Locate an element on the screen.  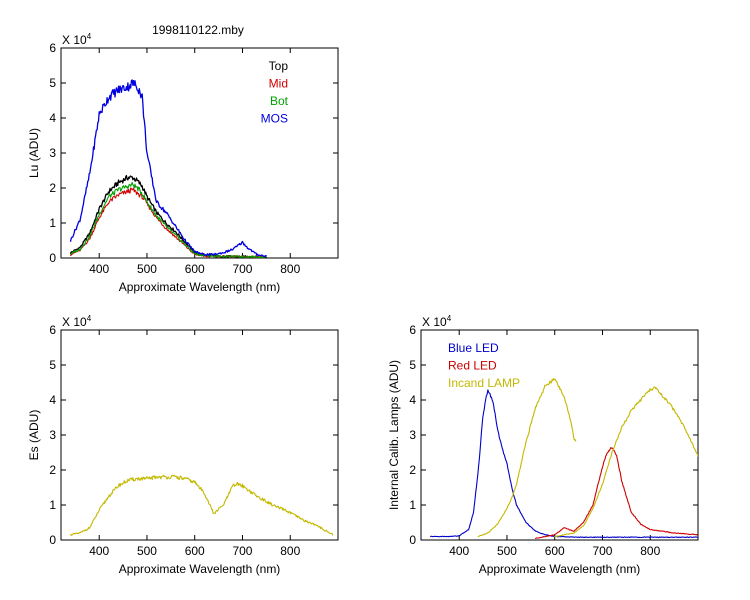
lu-series-bot is located at coordinates (168, 219).